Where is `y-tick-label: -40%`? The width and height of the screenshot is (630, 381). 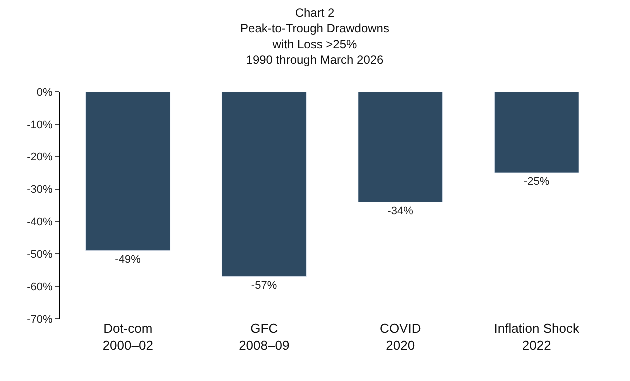
y-tick-label: -40% is located at coordinates (40, 222).